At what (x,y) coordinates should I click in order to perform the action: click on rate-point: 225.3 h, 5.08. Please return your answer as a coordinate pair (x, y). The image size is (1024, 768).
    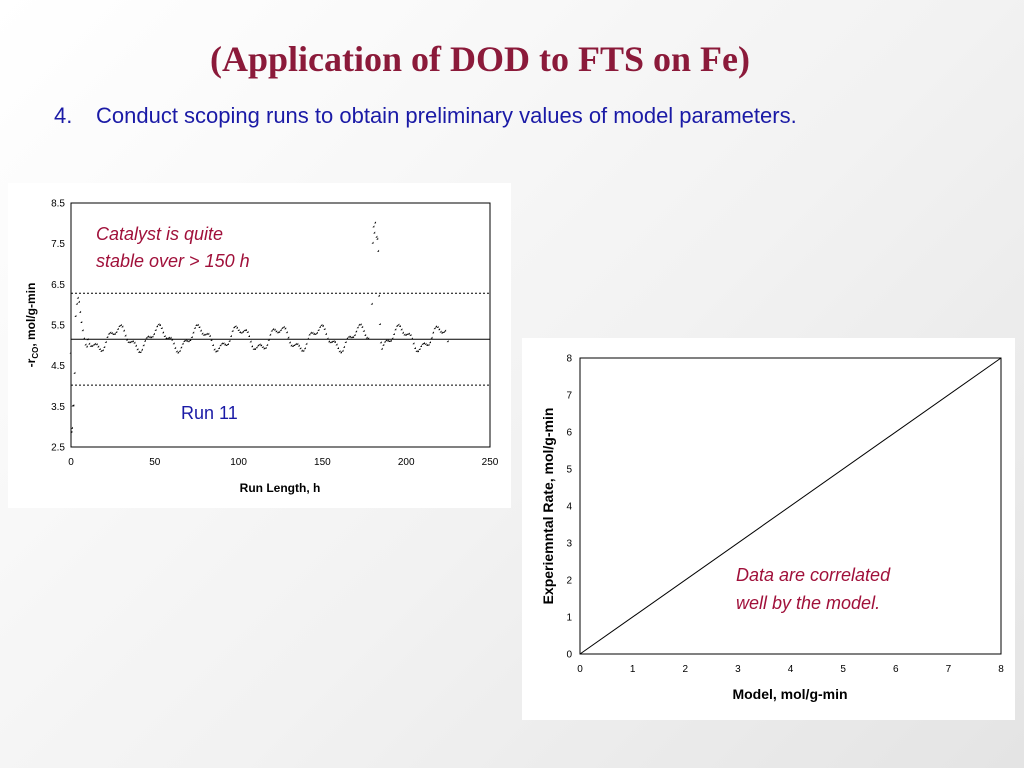
    Looking at the image, I should click on (447, 341).